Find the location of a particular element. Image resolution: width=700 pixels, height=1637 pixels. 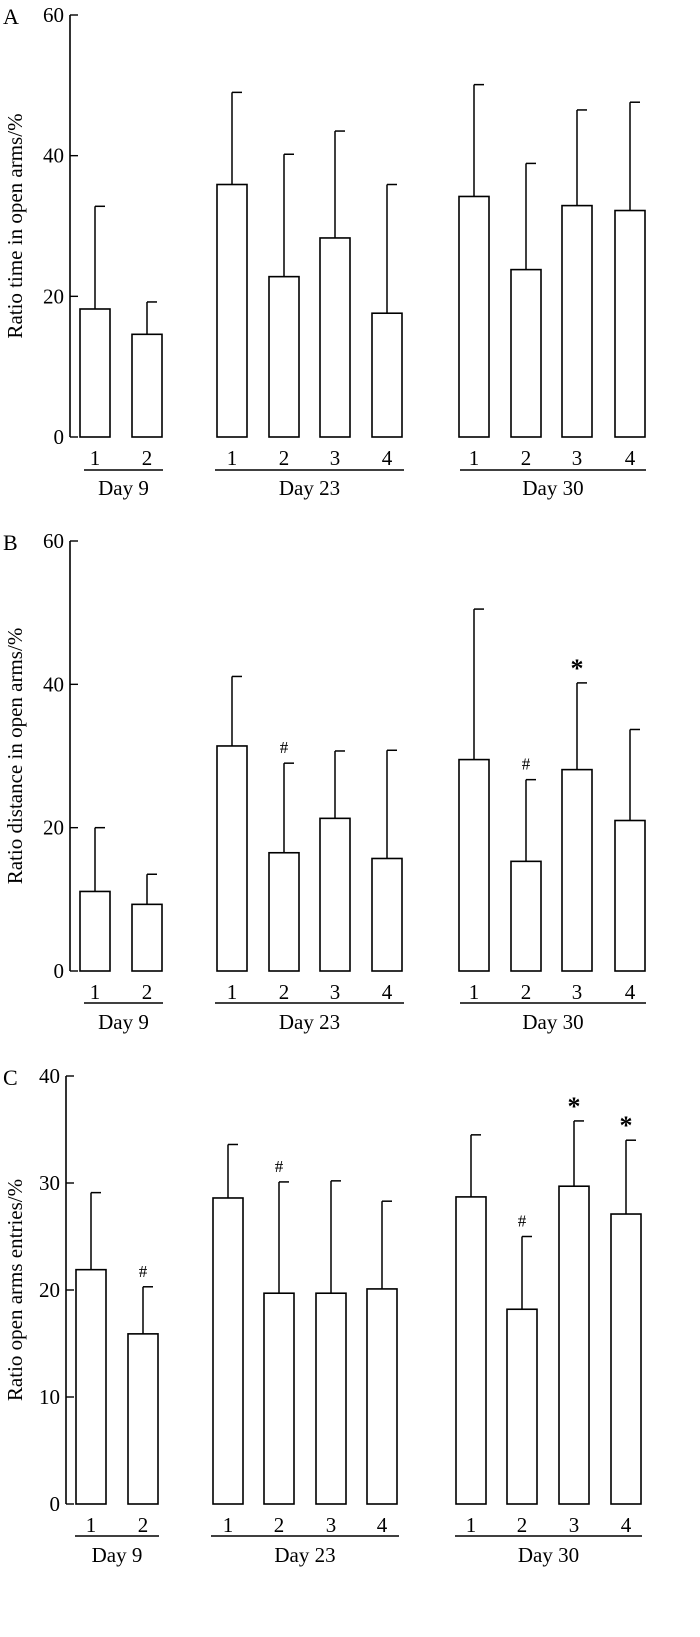

y-axis-title: Ratio distance in open arms/% is located at coordinates (15, 756).